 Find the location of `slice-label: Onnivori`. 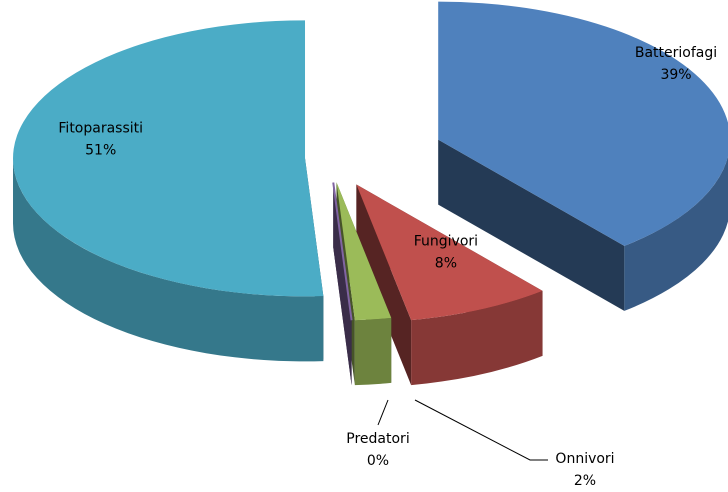

slice-label: Onnivori is located at coordinates (584, 459).